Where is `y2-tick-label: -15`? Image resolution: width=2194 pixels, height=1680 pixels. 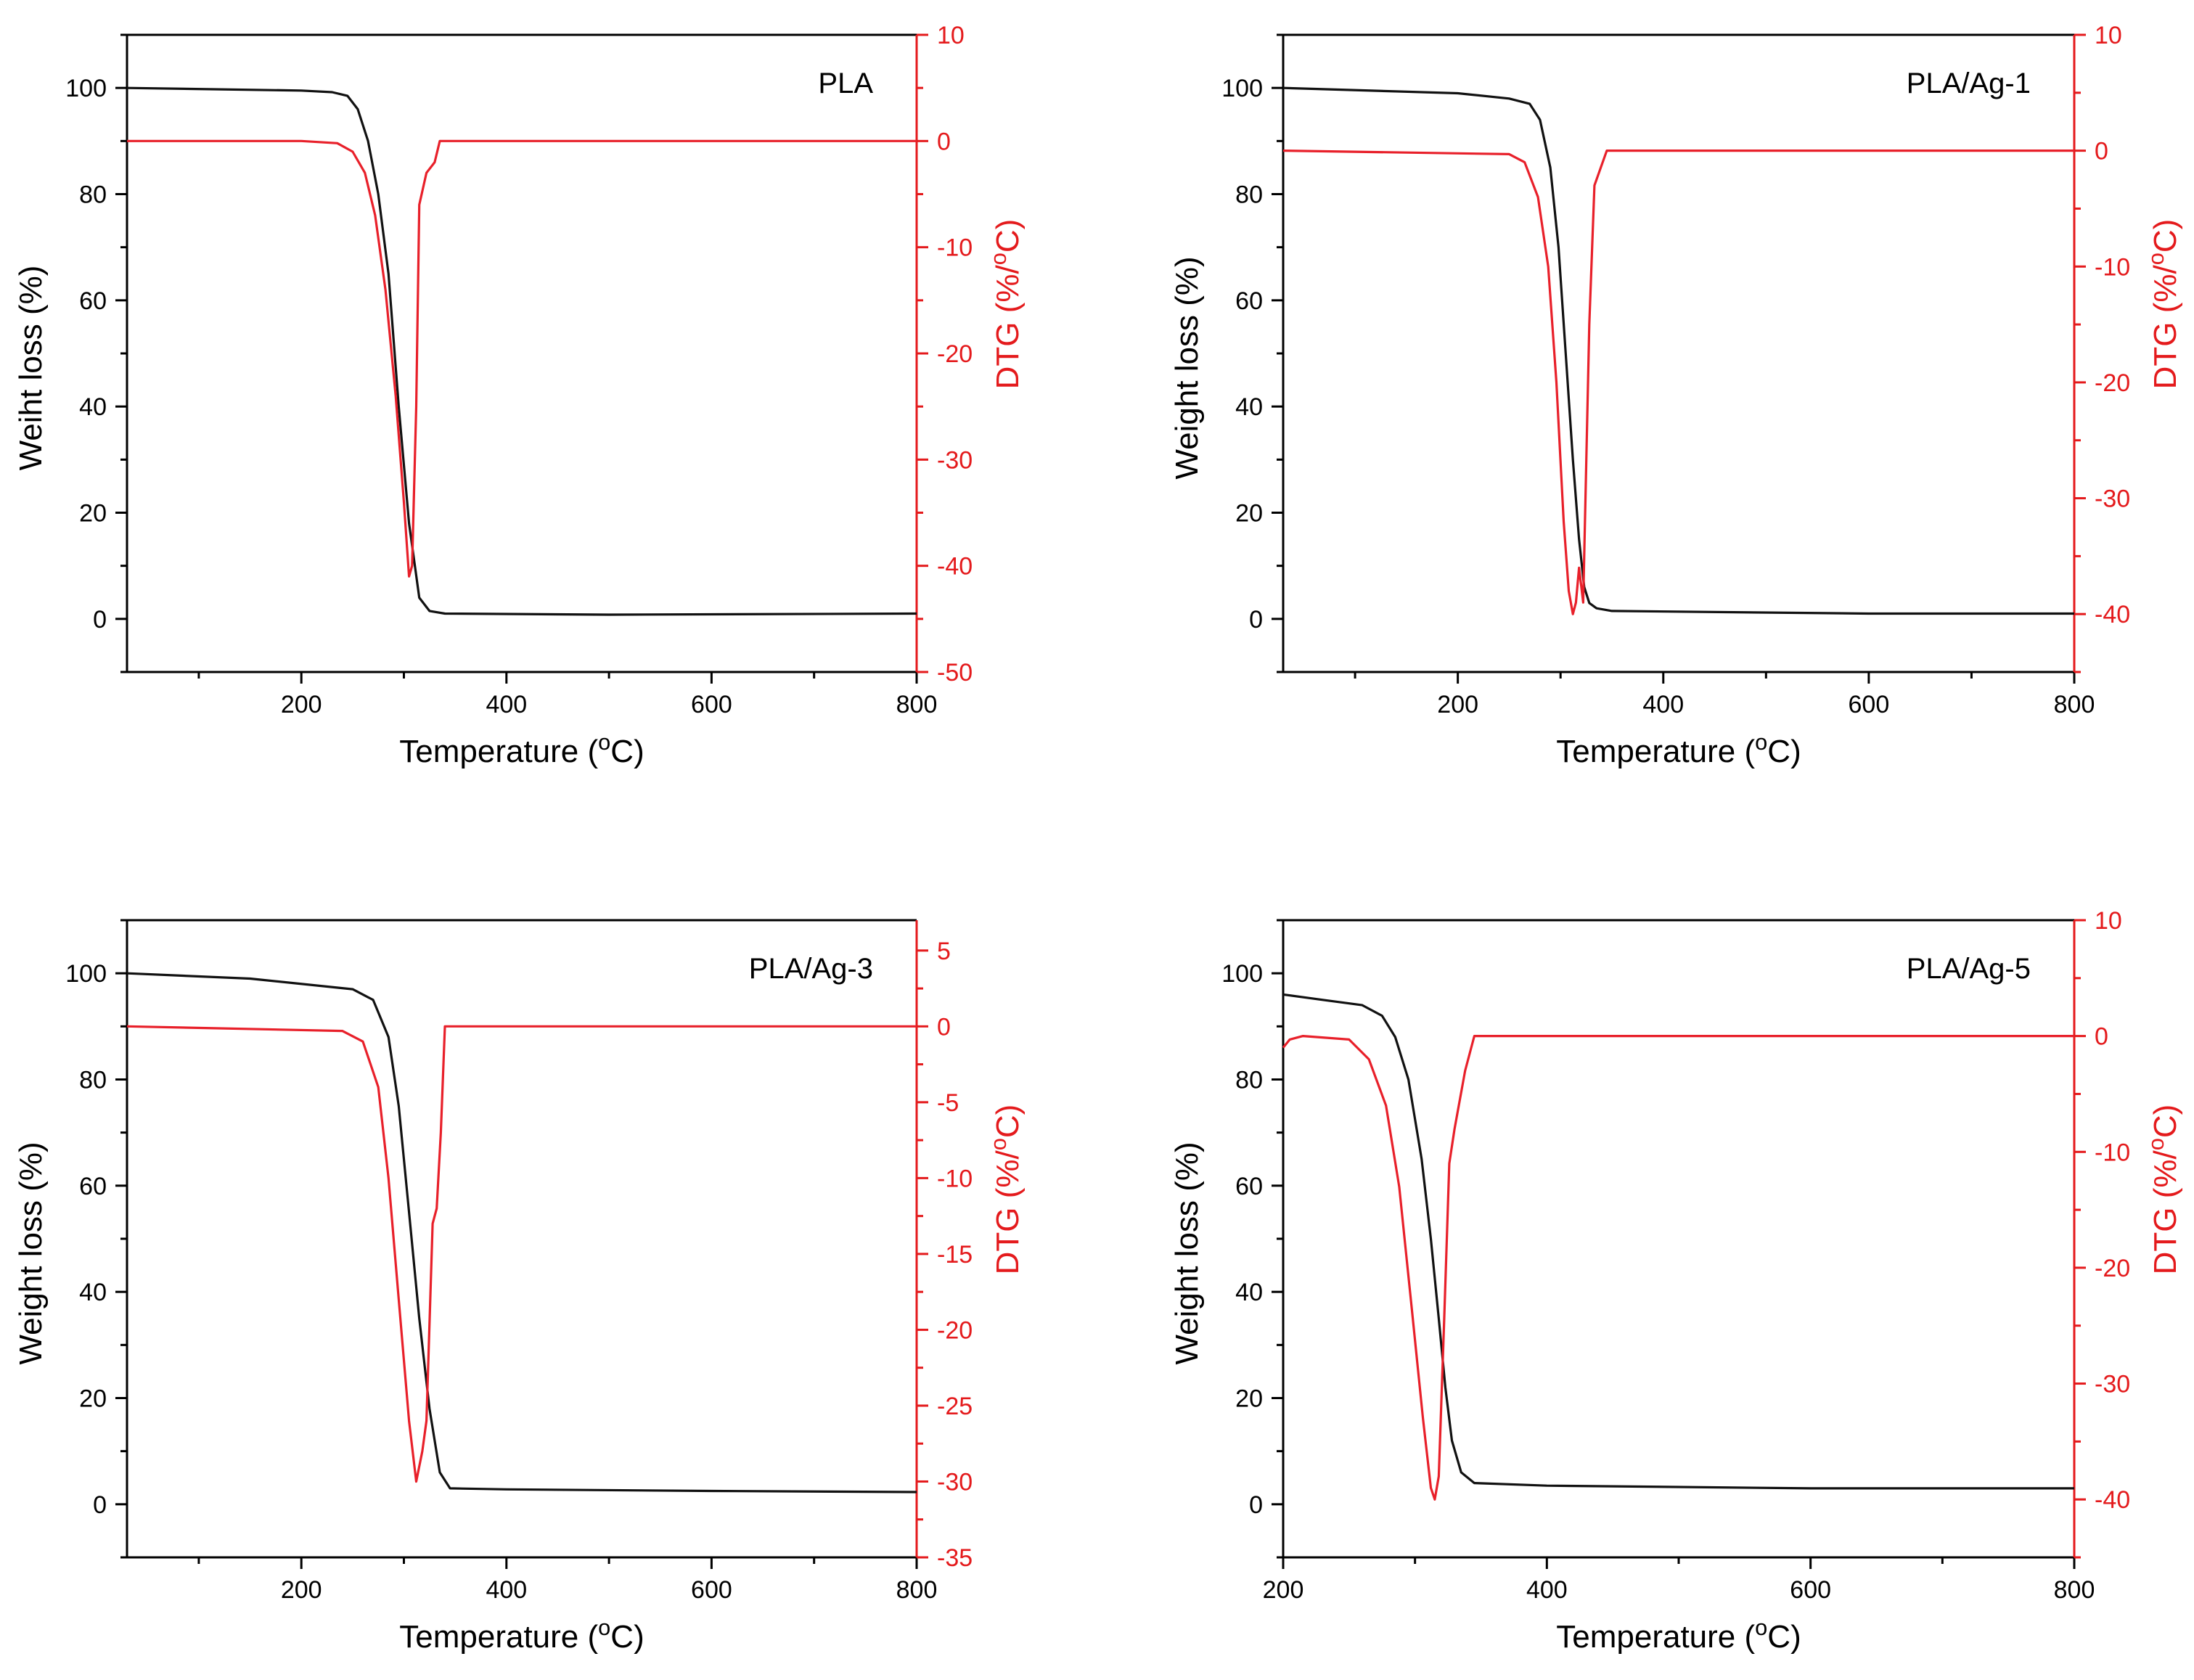
y2-tick-label: -15 is located at coordinates (955, 1255).